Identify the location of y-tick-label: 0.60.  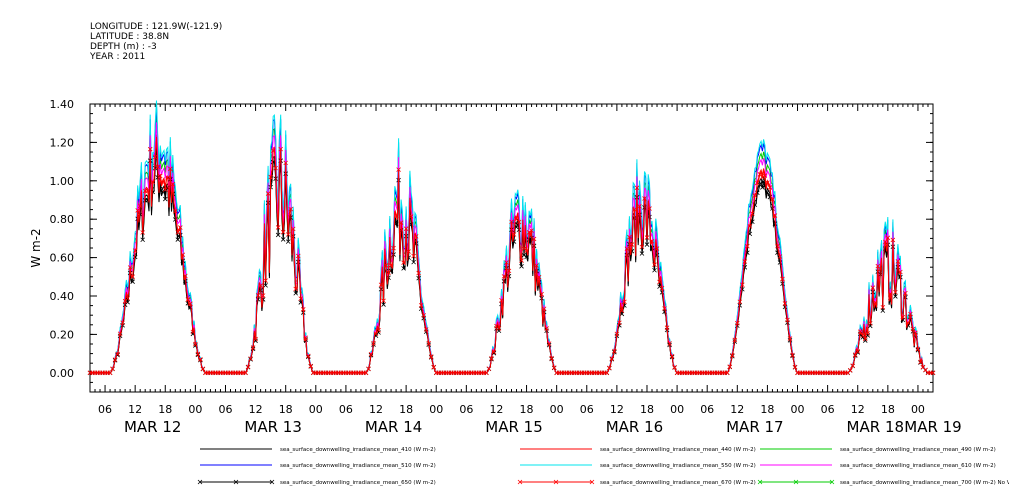
(62, 258).